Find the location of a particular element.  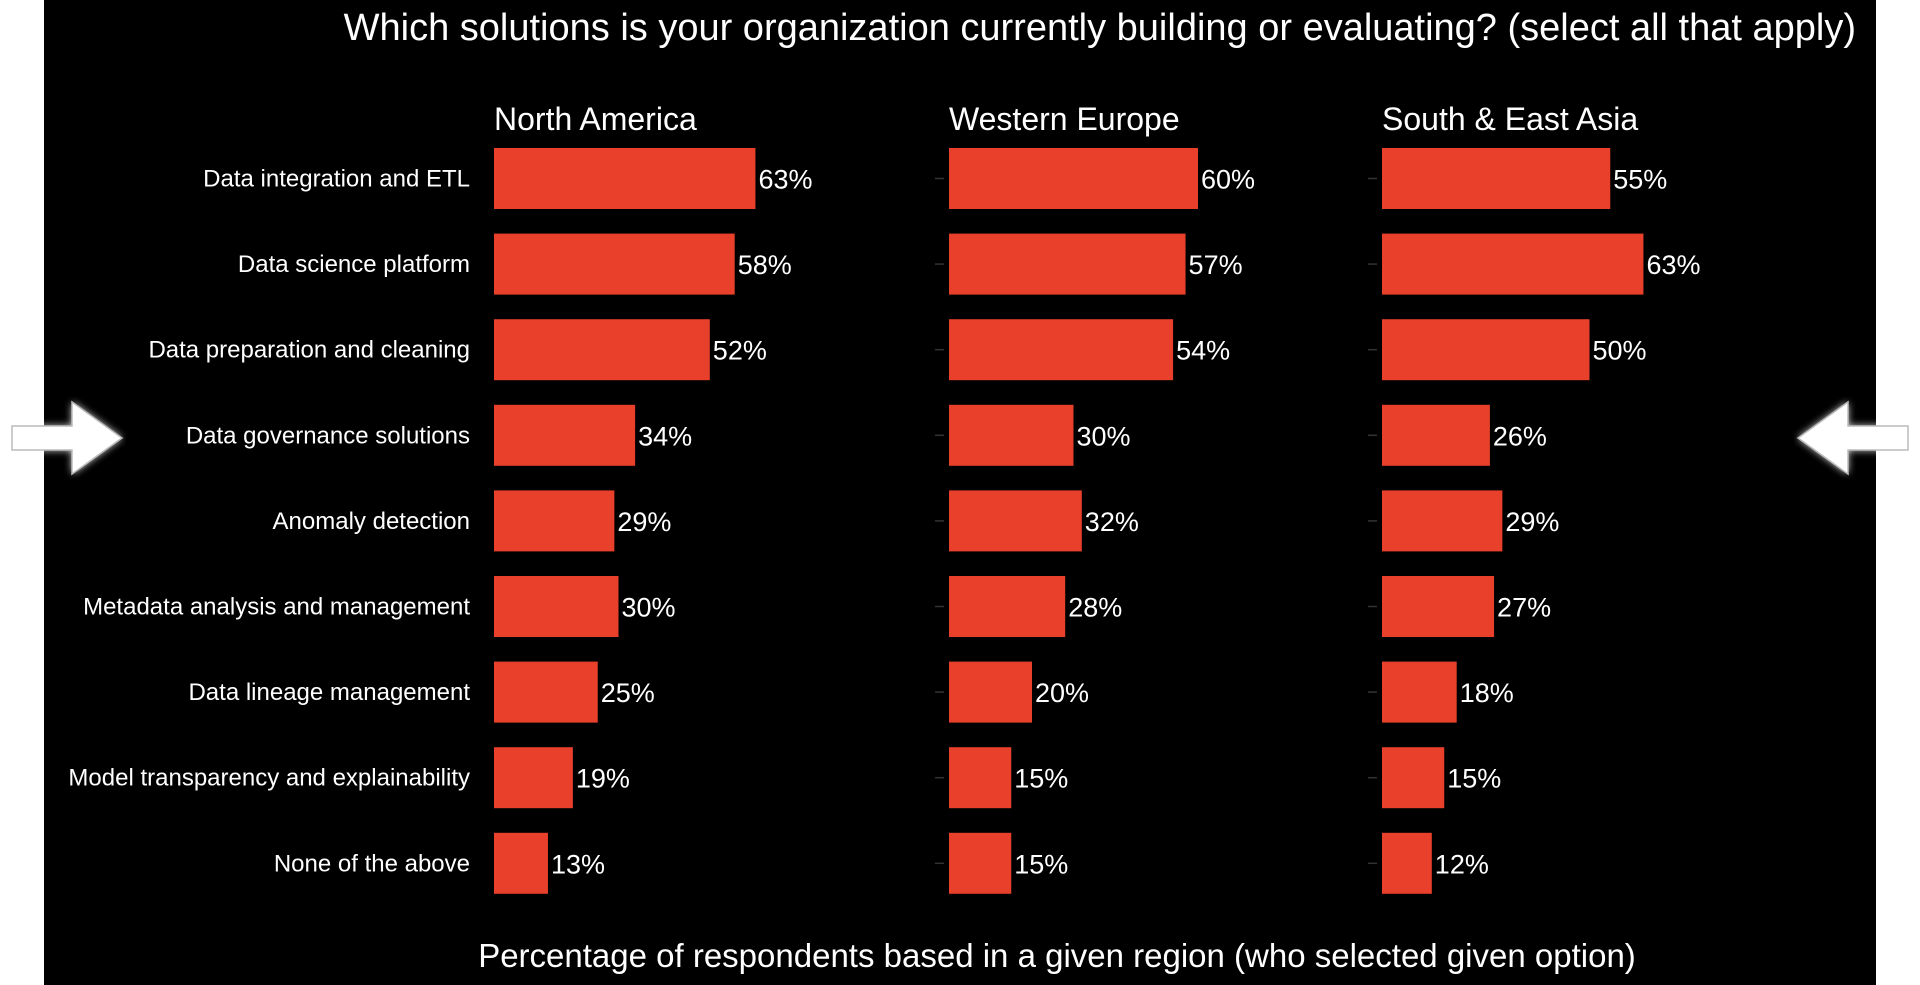

data-label: 13% is located at coordinates (578, 864).